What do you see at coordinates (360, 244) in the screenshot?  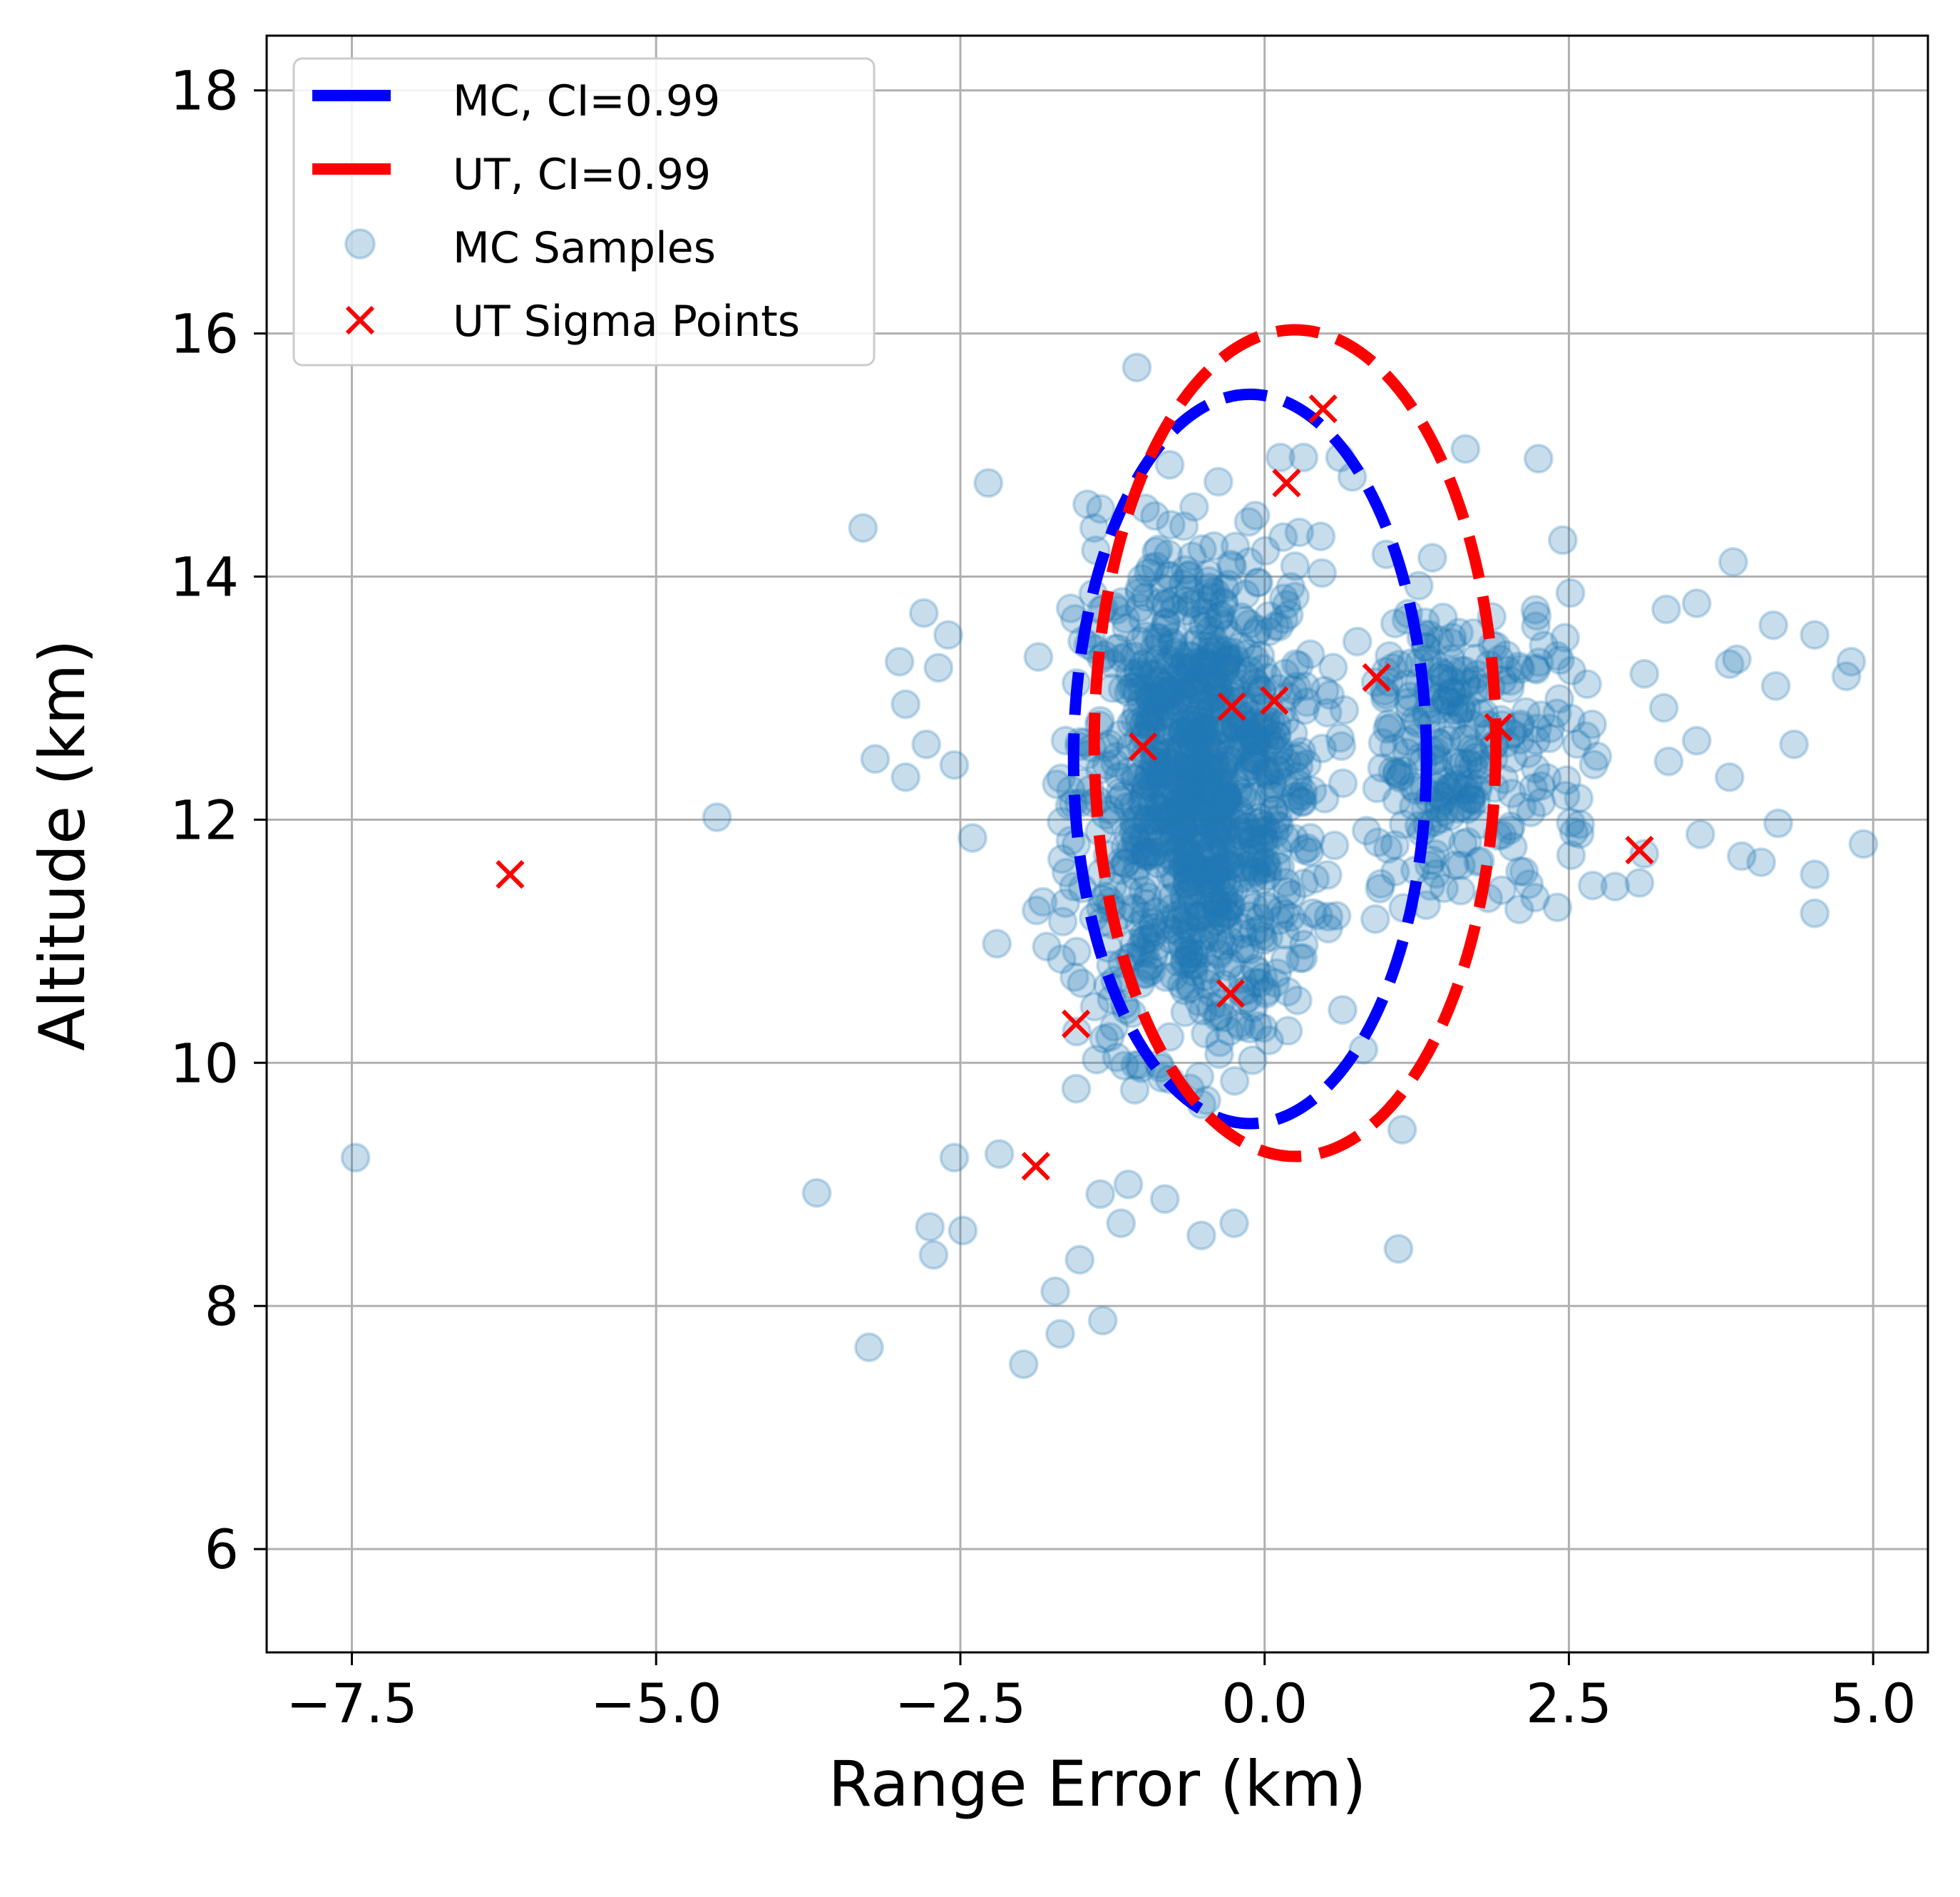 I see `legend-mc-samples-marker` at bounding box center [360, 244].